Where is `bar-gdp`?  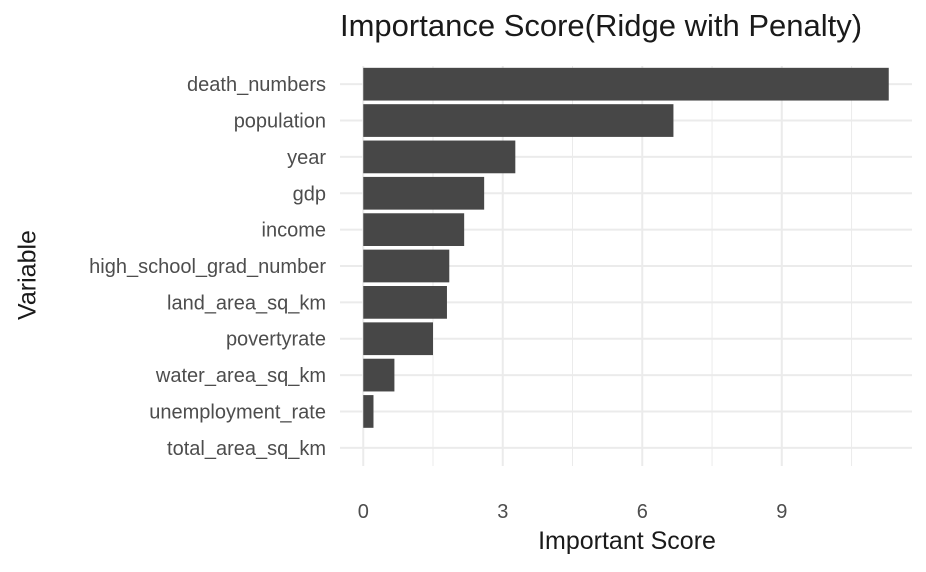
bar-gdp is located at coordinates (424, 193).